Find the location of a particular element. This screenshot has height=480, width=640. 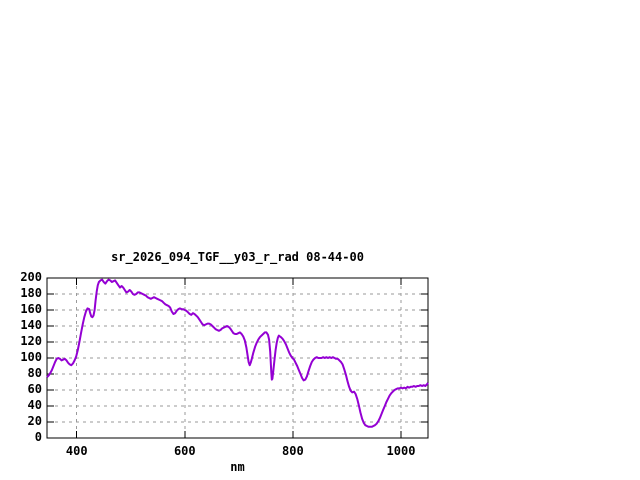

y-tick-label: 20 is located at coordinates (34, 421).